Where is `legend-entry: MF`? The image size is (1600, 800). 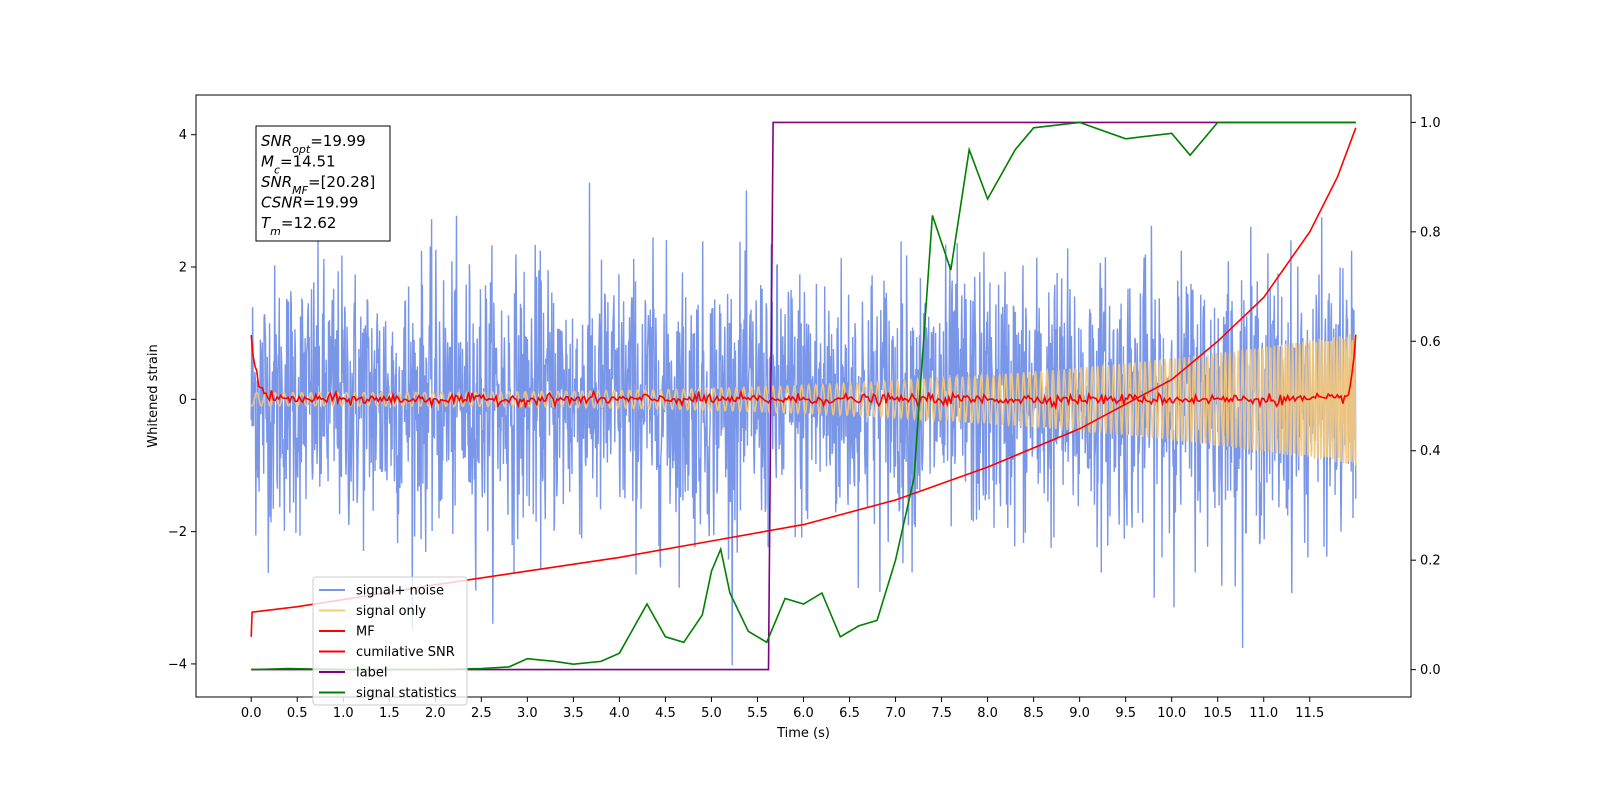
legend-entry: MF is located at coordinates (365, 632).